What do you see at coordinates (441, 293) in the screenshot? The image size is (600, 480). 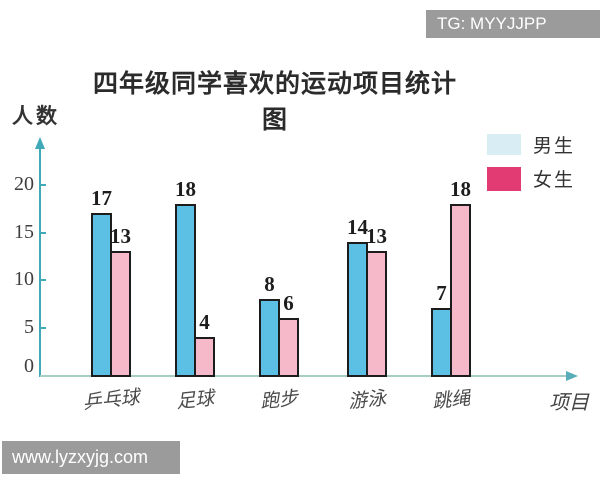 I see `bar-value-label: 7` at bounding box center [441, 293].